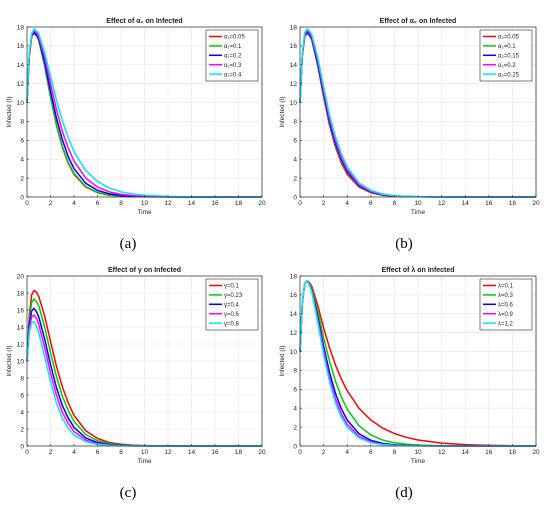  I want to click on legend-entry-4: λ=1.2, so click(506, 324).